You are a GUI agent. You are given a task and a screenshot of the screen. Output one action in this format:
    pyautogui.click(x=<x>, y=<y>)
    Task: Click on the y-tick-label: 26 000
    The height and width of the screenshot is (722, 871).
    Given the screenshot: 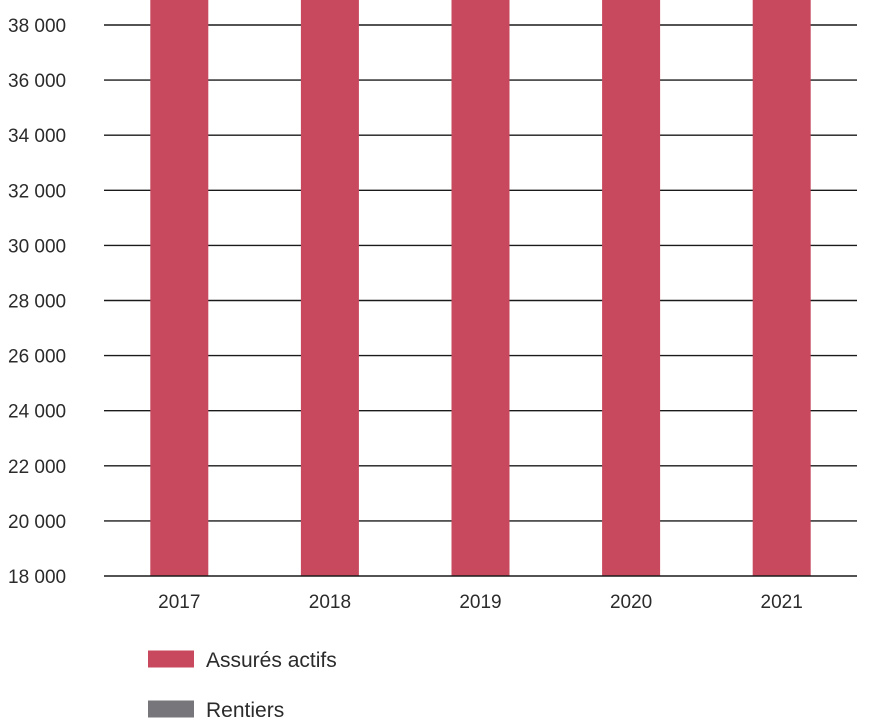 What is the action you would take?
    pyautogui.click(x=37, y=357)
    